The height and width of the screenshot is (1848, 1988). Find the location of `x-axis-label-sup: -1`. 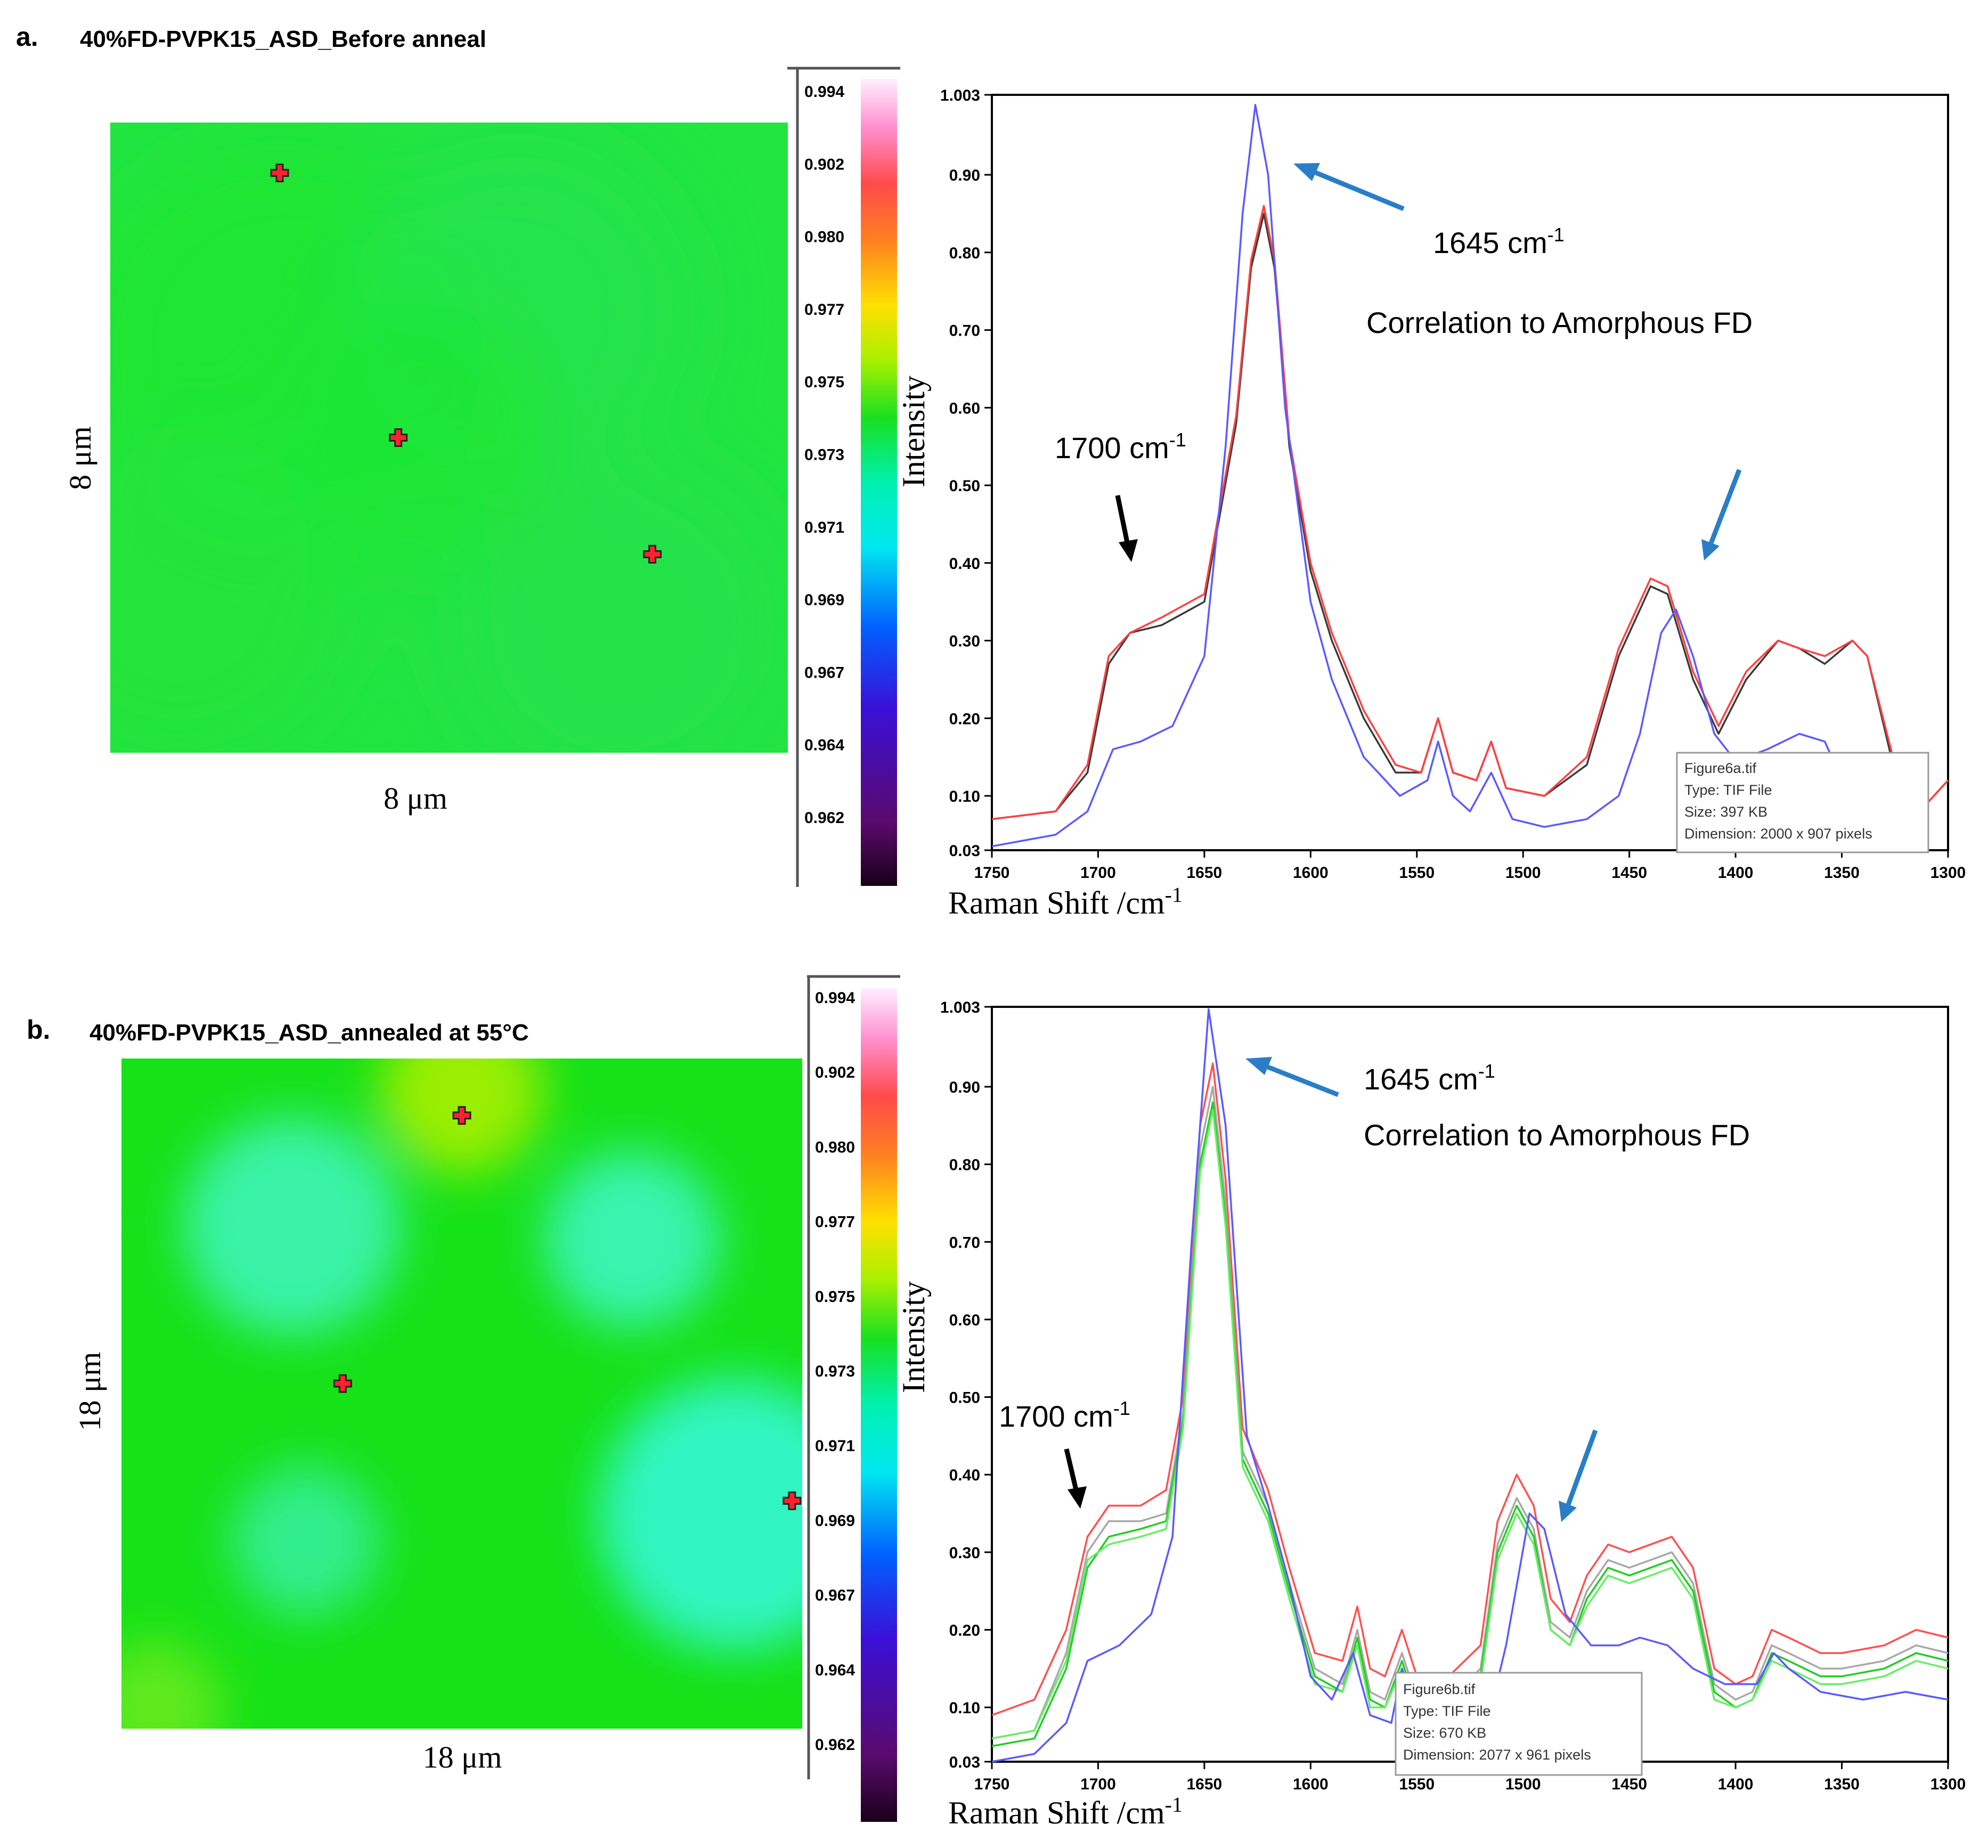

x-axis-label-sup: -1 is located at coordinates (1174, 895).